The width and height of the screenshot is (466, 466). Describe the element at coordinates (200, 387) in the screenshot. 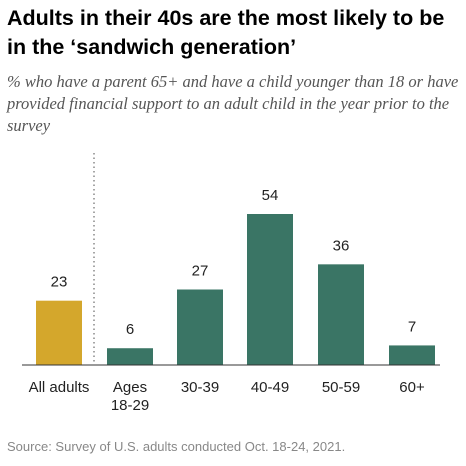

I see `category-label-2: 30-39` at that location.